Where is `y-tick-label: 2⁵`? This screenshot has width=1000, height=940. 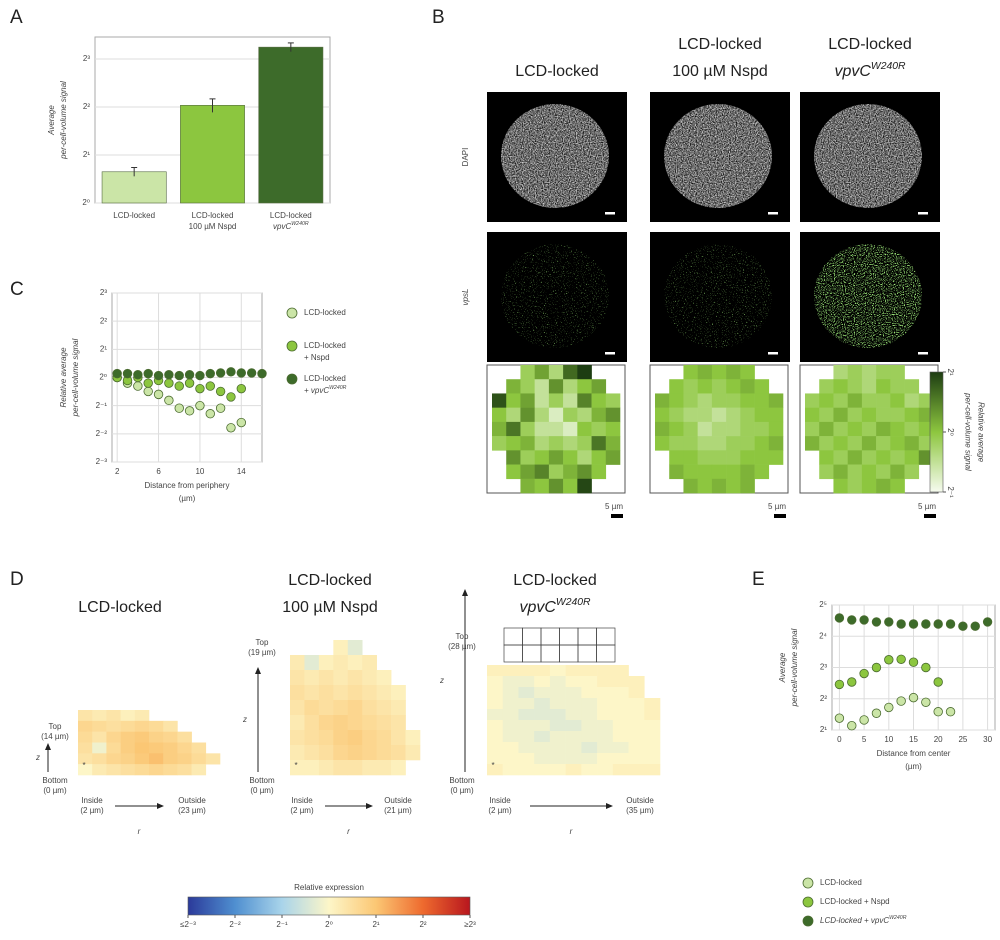 y-tick-label: 2⁵ is located at coordinates (823, 604).